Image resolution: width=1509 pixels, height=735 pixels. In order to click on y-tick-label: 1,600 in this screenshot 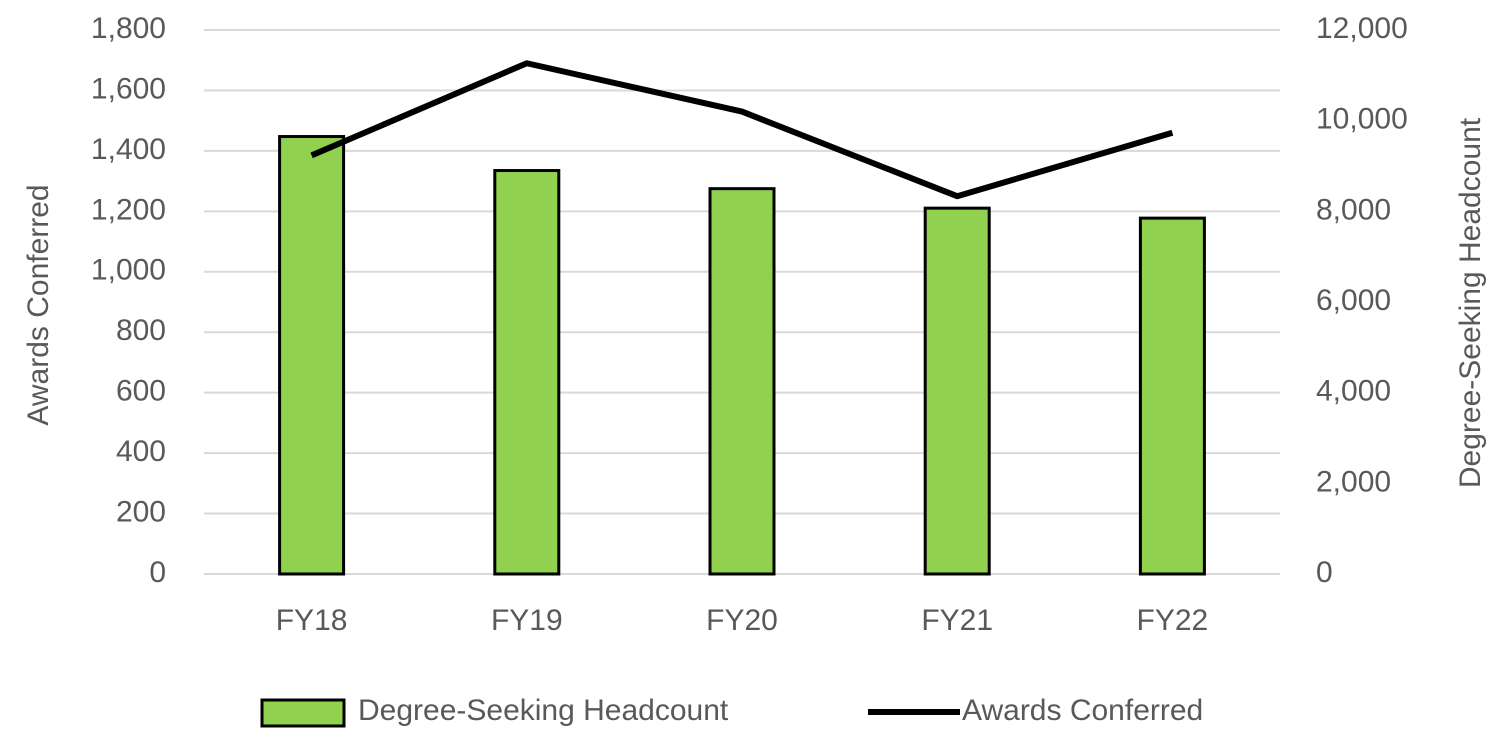, I will do `click(128, 88)`.